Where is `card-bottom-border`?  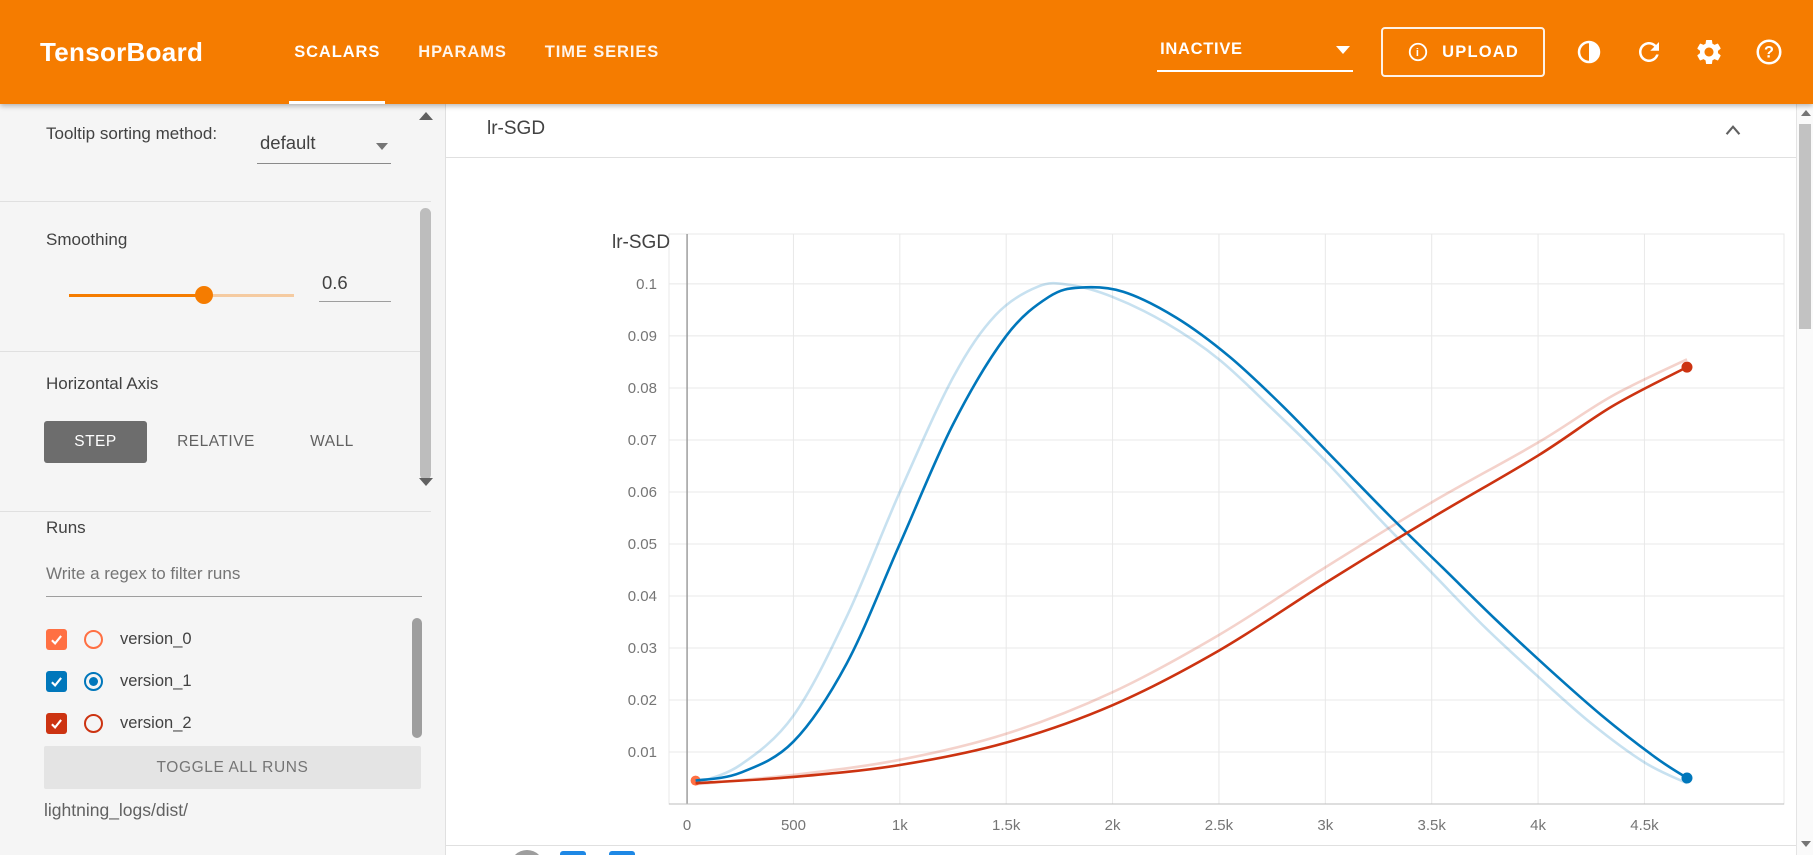
card-bottom-border is located at coordinates (1121, 845).